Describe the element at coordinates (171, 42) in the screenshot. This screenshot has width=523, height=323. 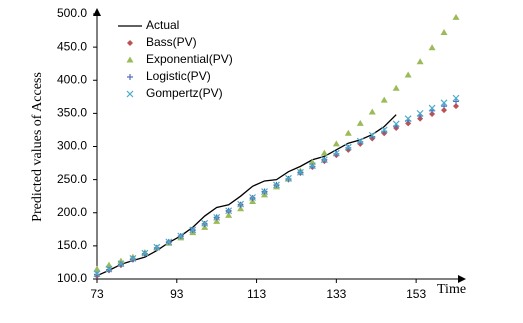
I see `legend-label: Bass(PV)` at that location.